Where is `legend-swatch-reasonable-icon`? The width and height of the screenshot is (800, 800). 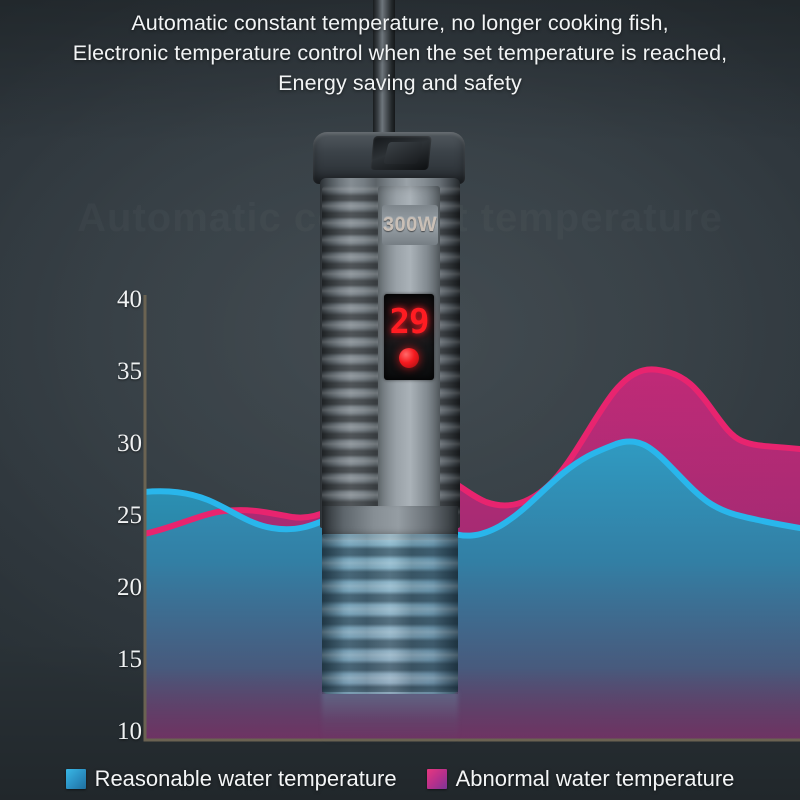 legend-swatch-reasonable-icon is located at coordinates (75, 779).